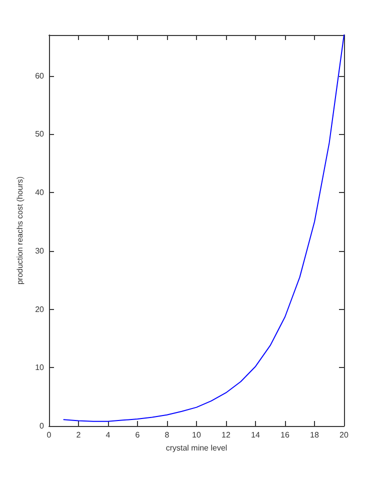  I want to click on y-tick-label: 20, so click(40, 309).